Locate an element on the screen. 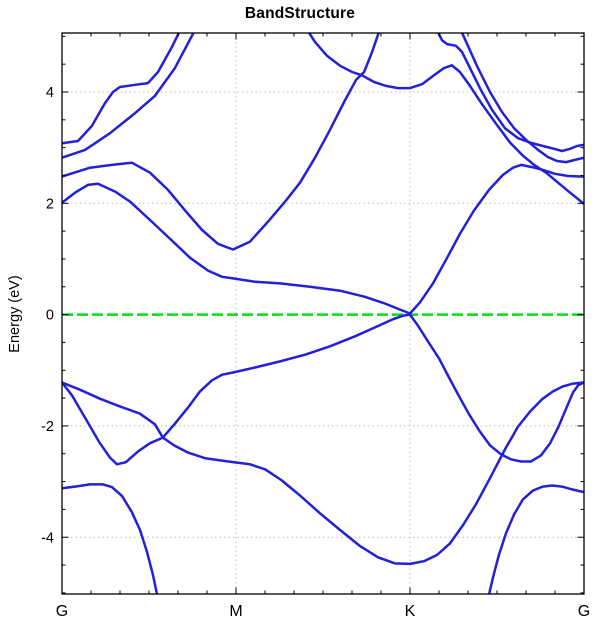 The width and height of the screenshot is (600, 627). y-tick-label: 4 is located at coordinates (50, 93).